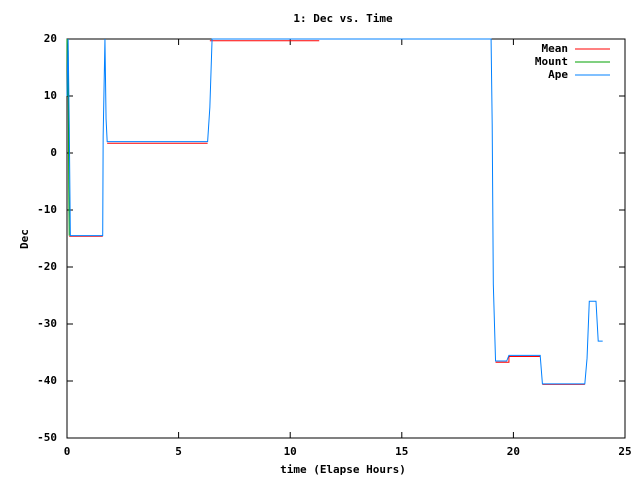  I want to click on x-tick-label: 15, so click(401, 451).